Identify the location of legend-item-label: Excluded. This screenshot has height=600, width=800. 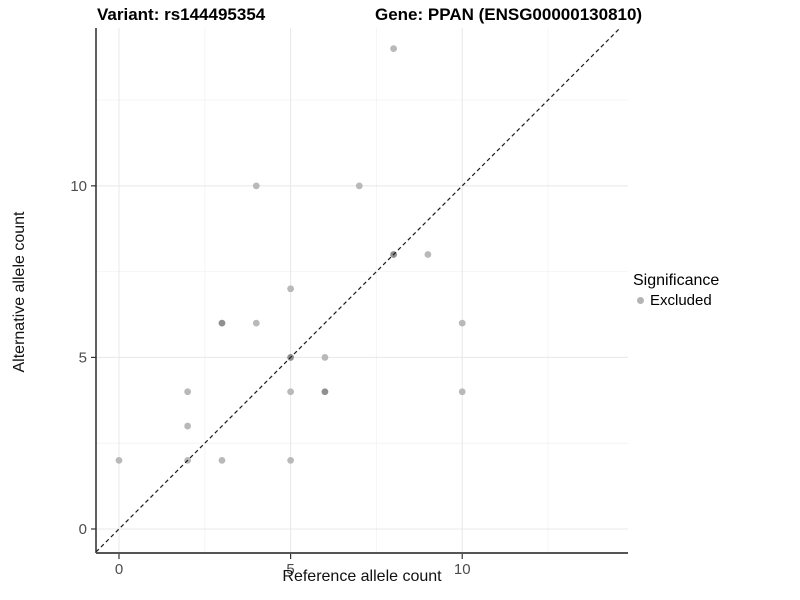
(681, 300).